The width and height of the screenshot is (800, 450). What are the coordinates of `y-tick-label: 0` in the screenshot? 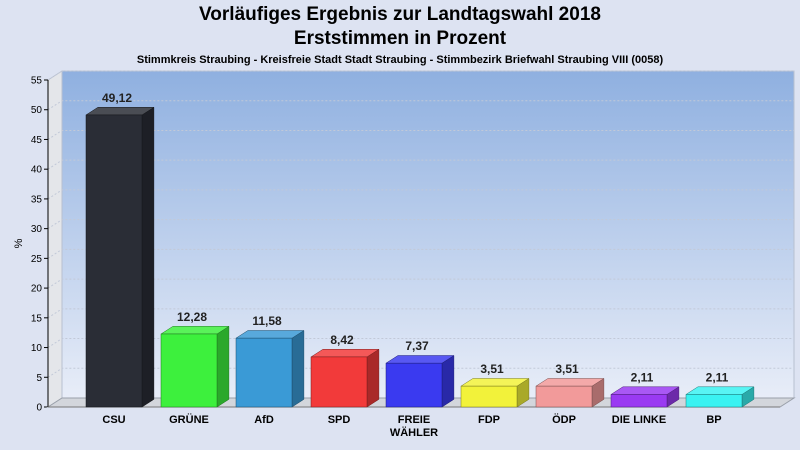 It's located at (39, 408).